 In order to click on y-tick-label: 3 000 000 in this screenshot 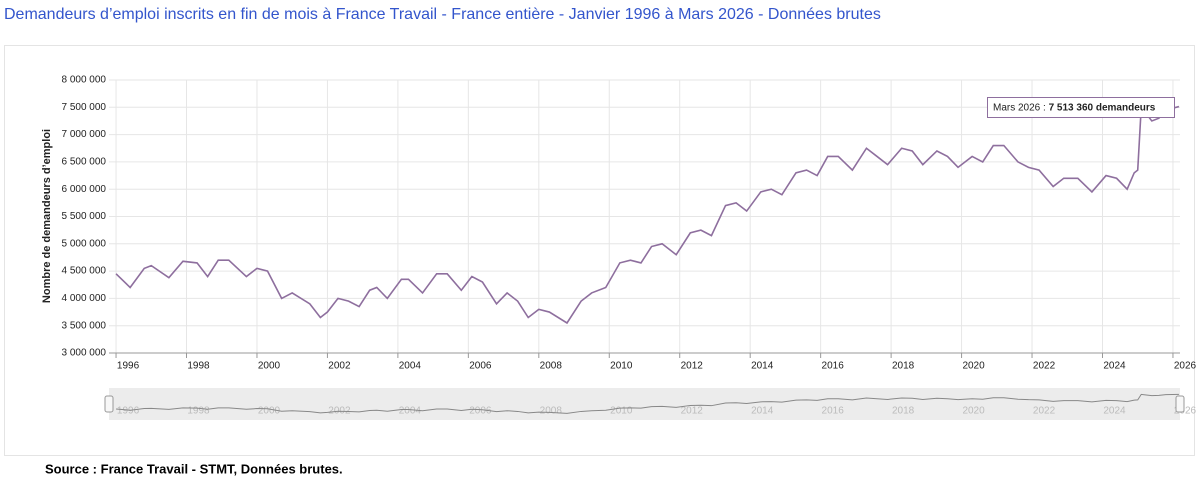, I will do `click(84, 353)`.